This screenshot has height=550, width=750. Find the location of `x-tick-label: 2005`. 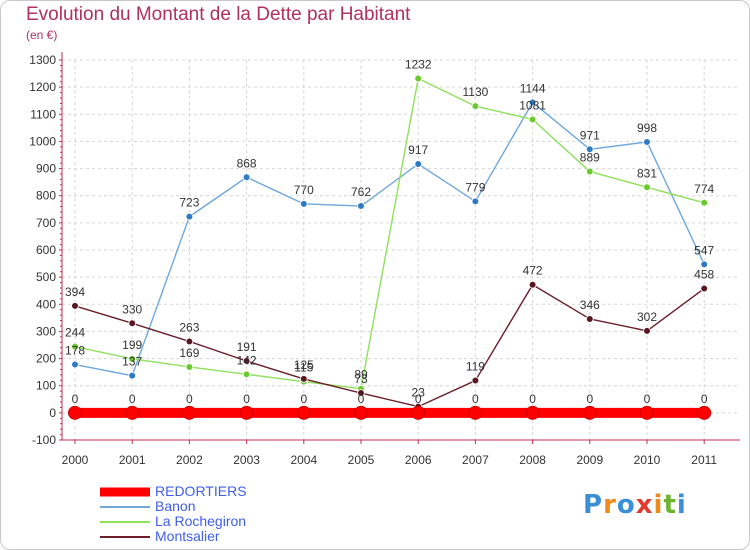

x-tick-label: 2005 is located at coordinates (361, 460).